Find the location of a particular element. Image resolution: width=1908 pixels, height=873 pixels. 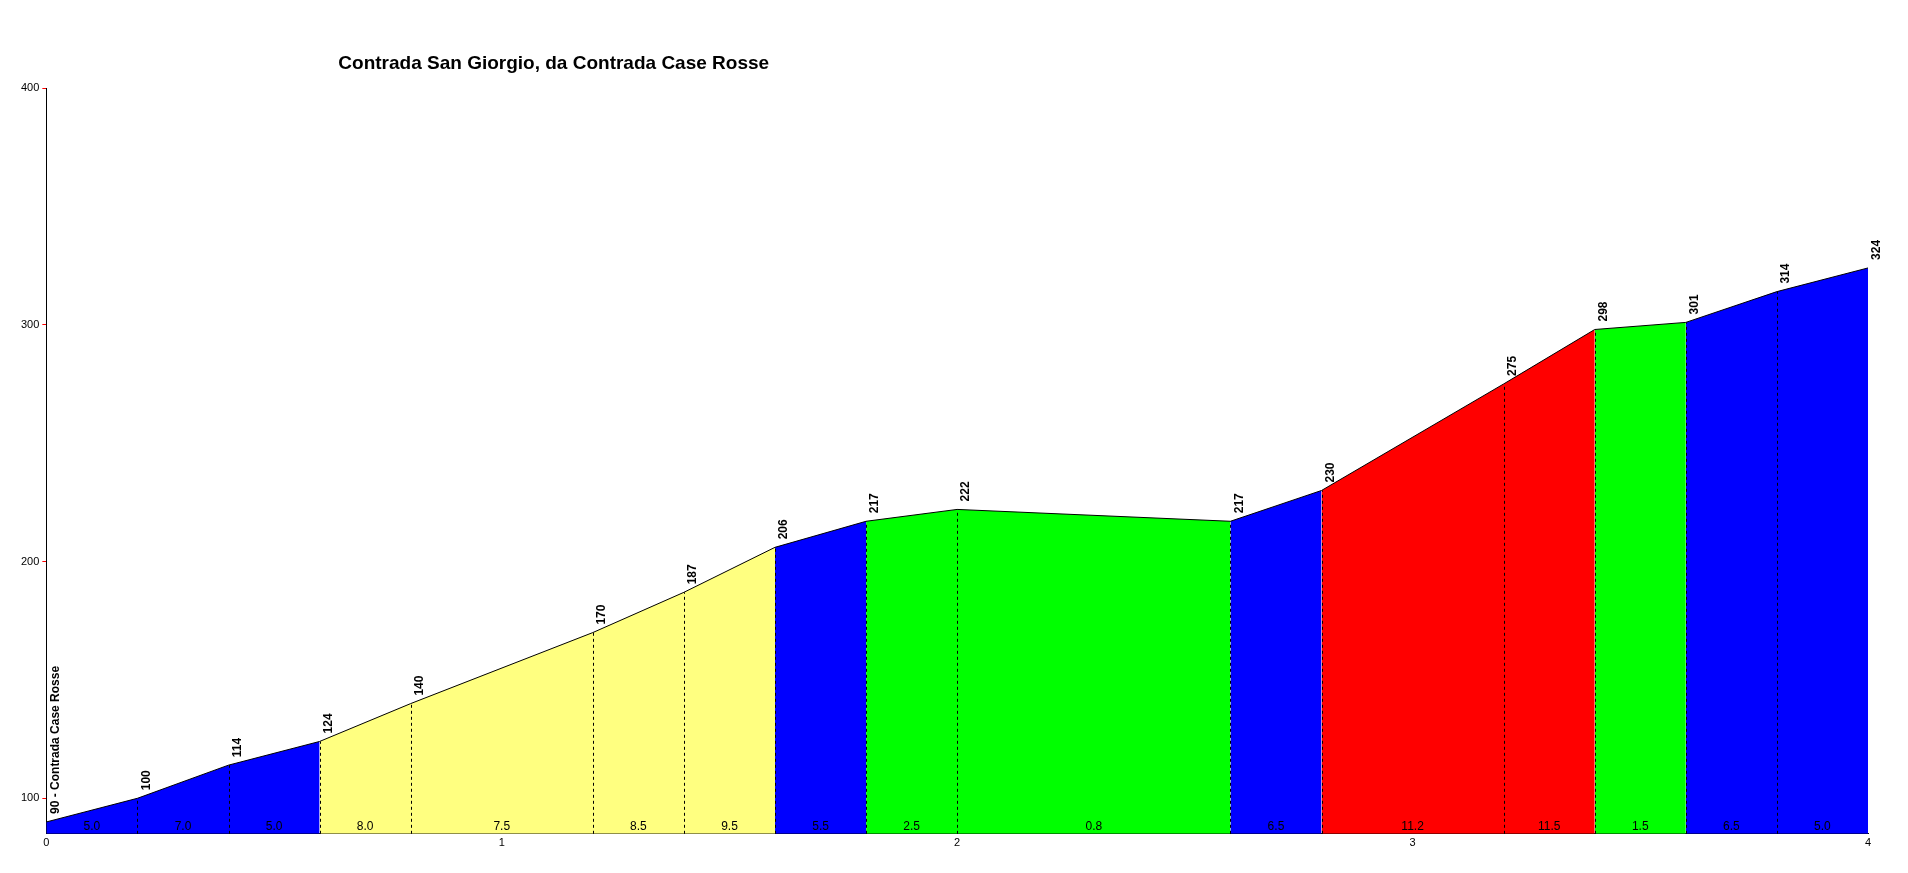

annotation: 11.2 is located at coordinates (1413, 826).